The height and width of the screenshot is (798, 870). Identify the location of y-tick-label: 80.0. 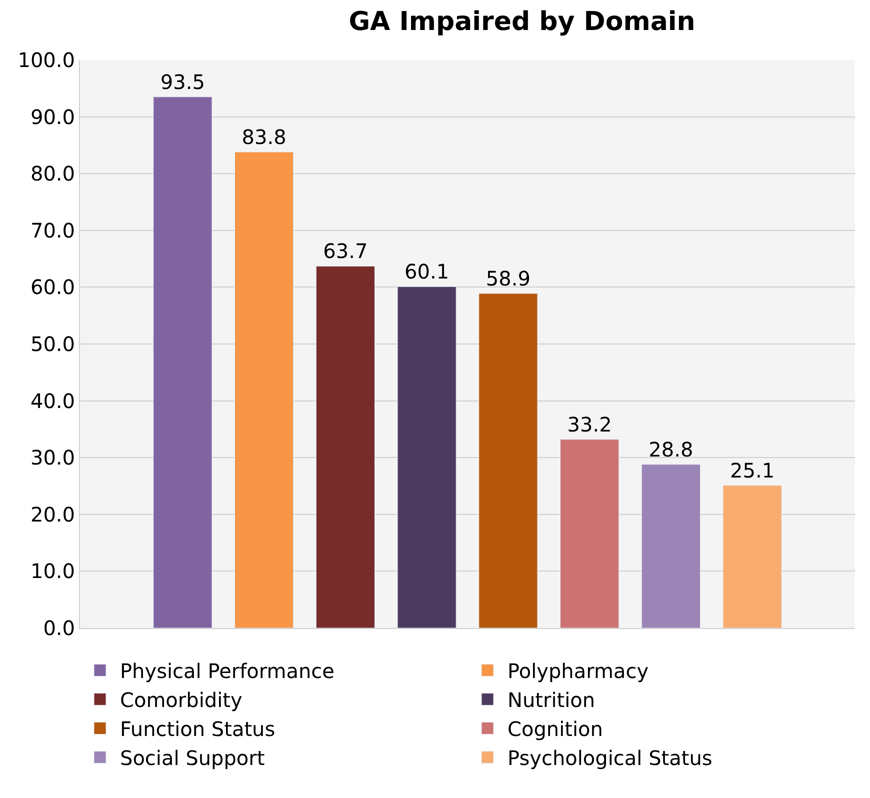
(52, 174).